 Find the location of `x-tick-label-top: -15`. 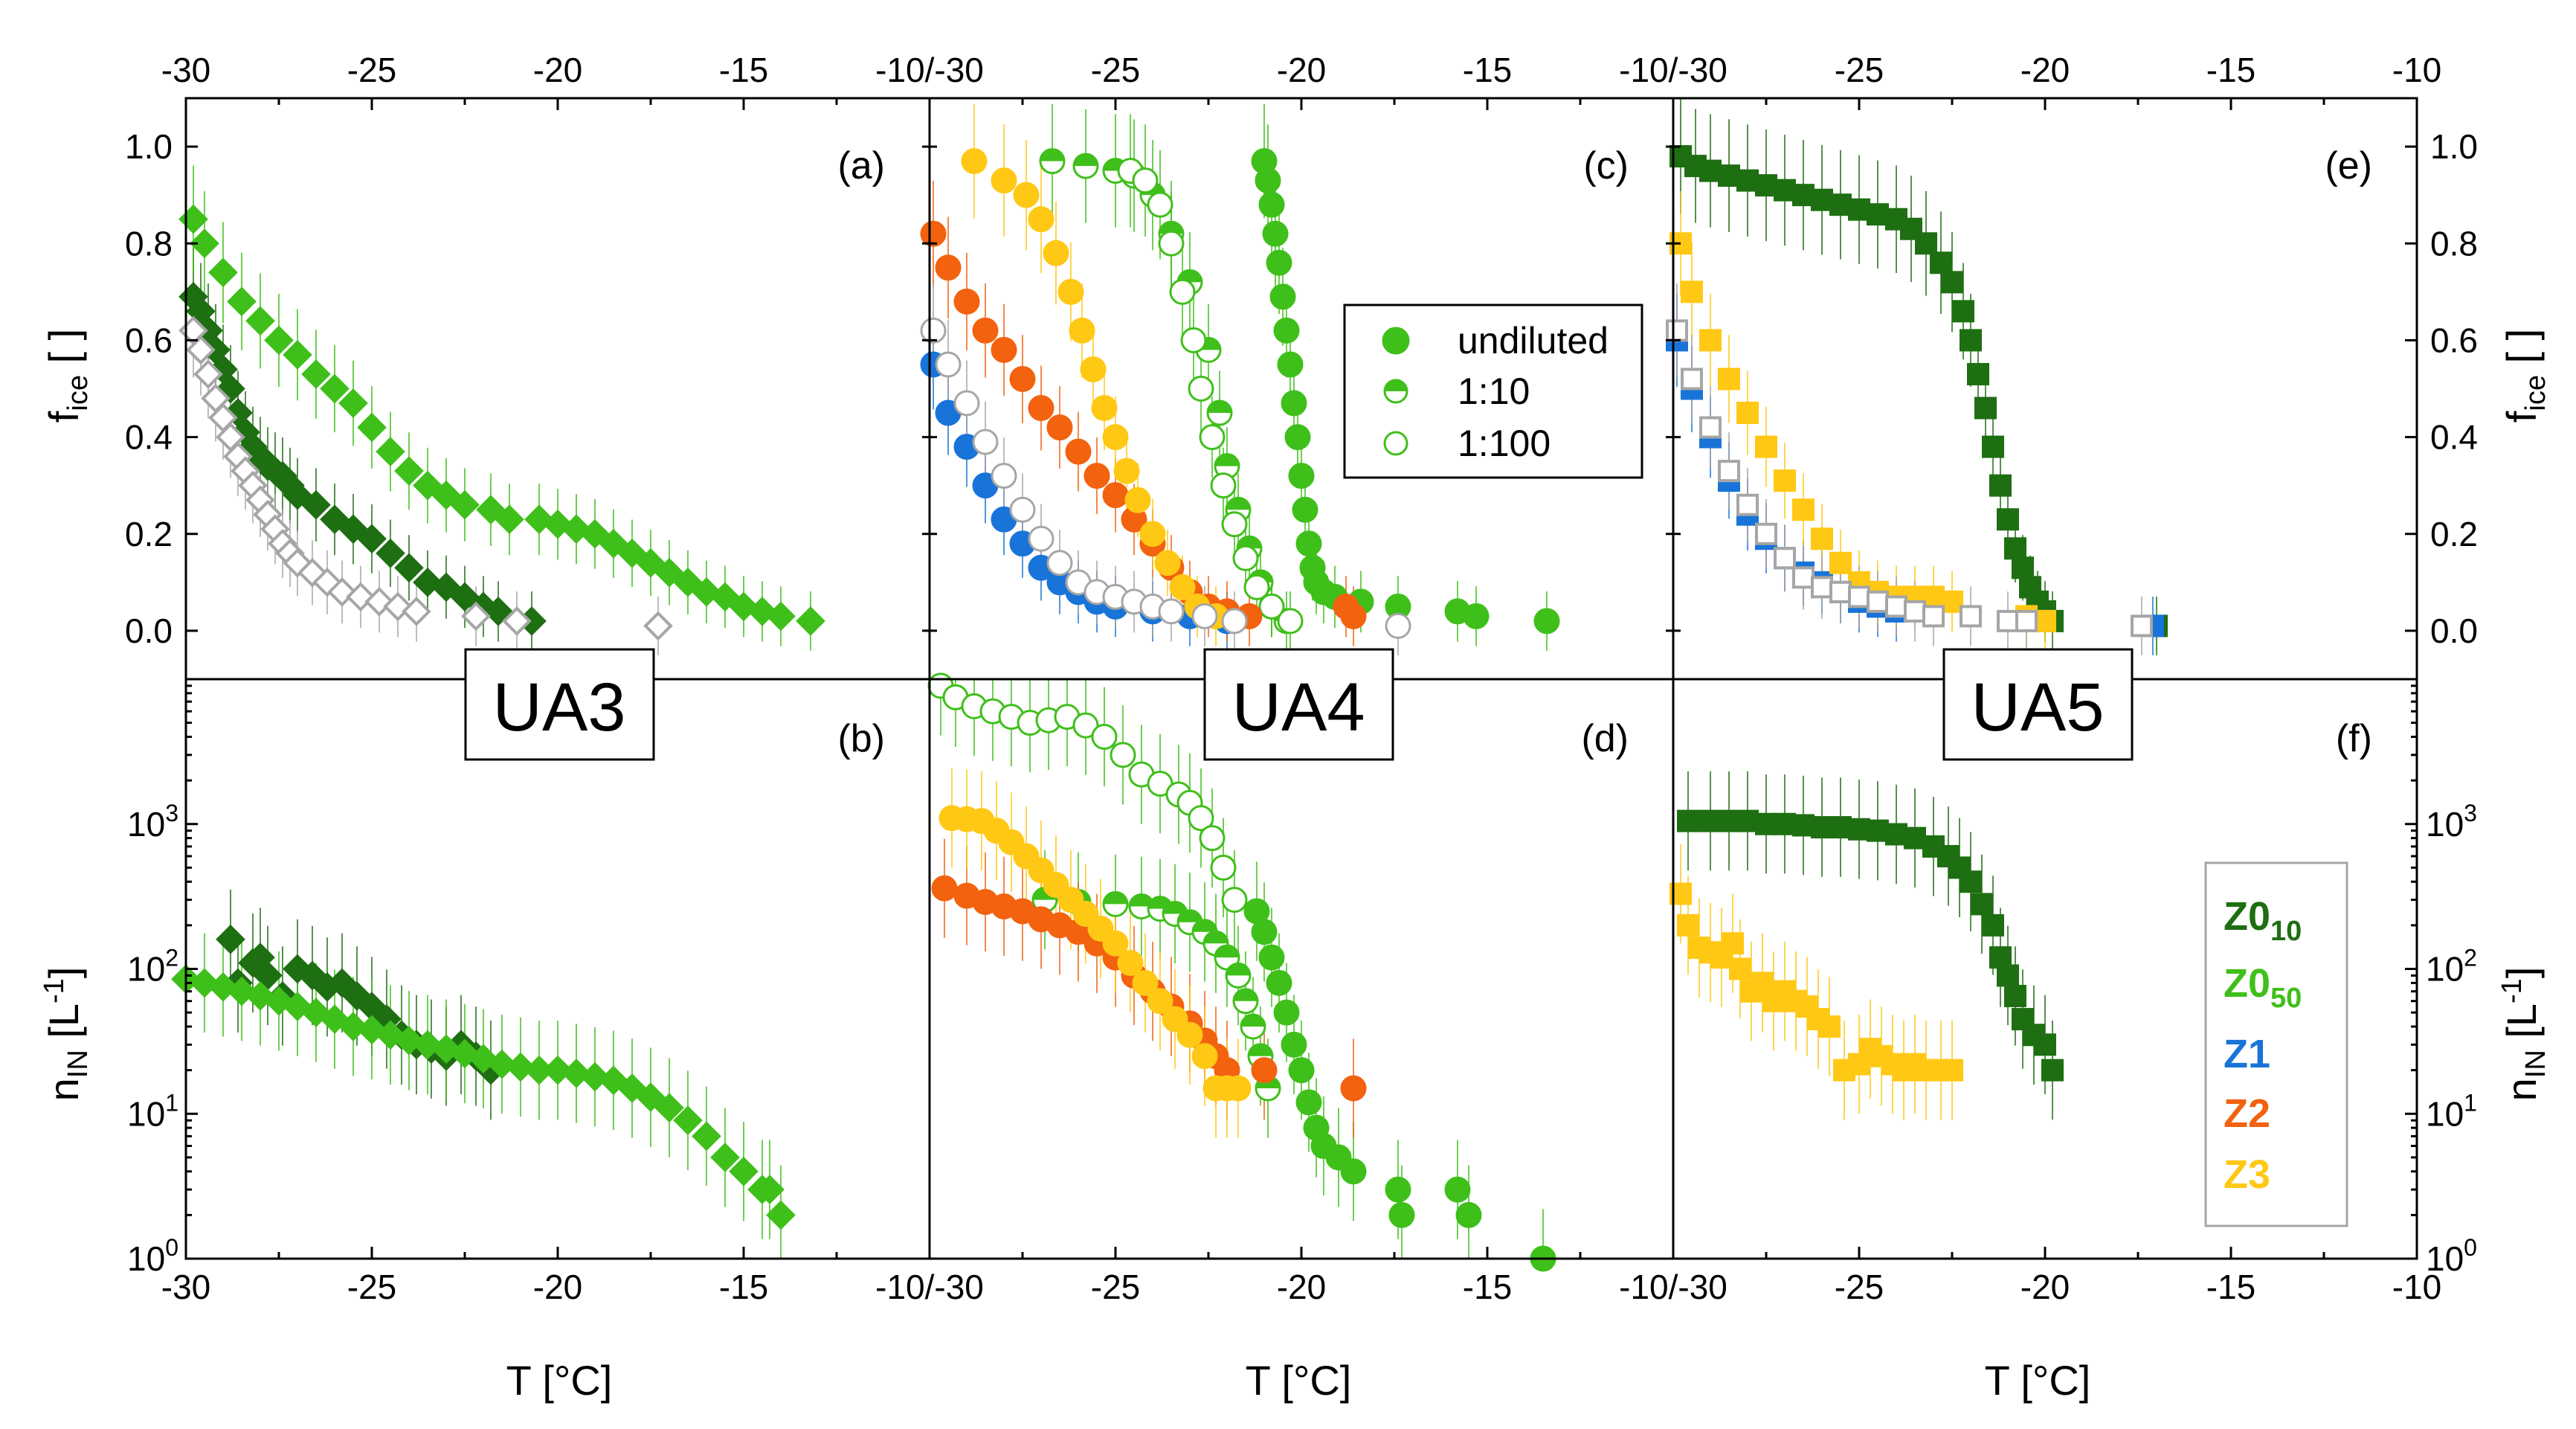

x-tick-label-top: -15 is located at coordinates (743, 70).